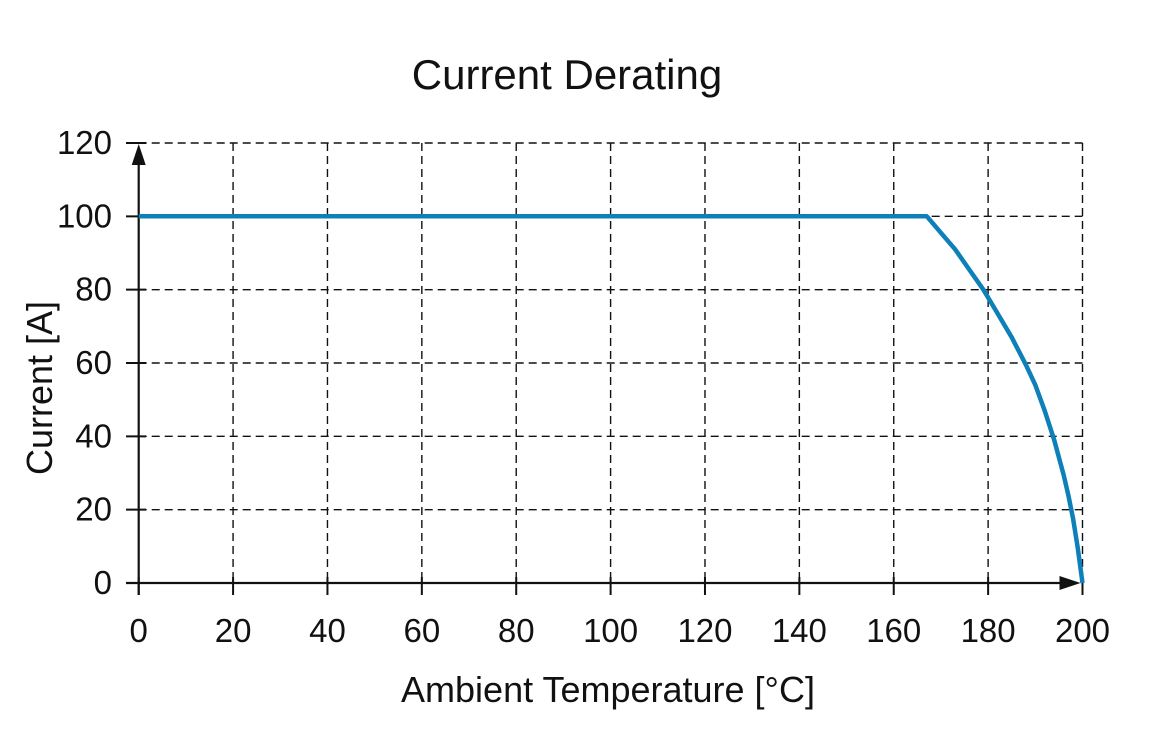 This screenshot has width=1162, height=751. Describe the element at coordinates (799, 630) in the screenshot. I see `x-tick-label: 140` at that location.